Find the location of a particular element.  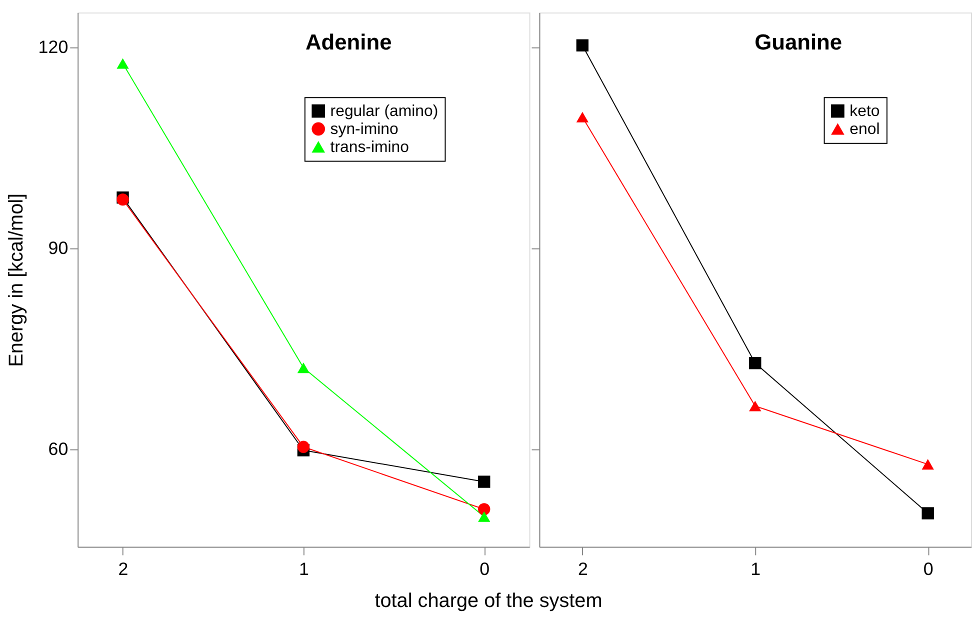

text: Guanine is located at coordinates (798, 41).